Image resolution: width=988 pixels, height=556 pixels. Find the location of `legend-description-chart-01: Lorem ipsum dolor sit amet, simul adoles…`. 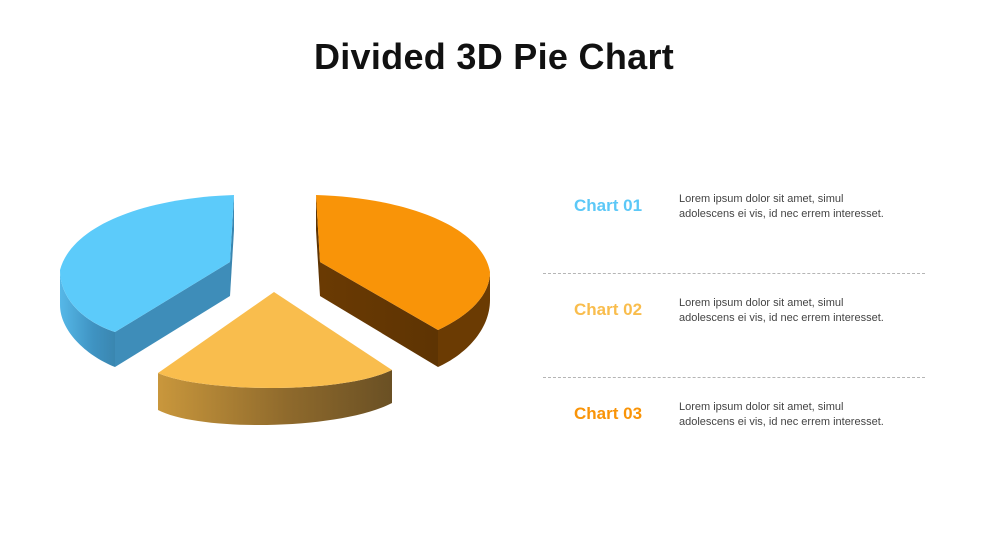

legend-description-chart-01: Lorem ipsum dolor sit amet, simul adoles… is located at coordinates (799, 207).